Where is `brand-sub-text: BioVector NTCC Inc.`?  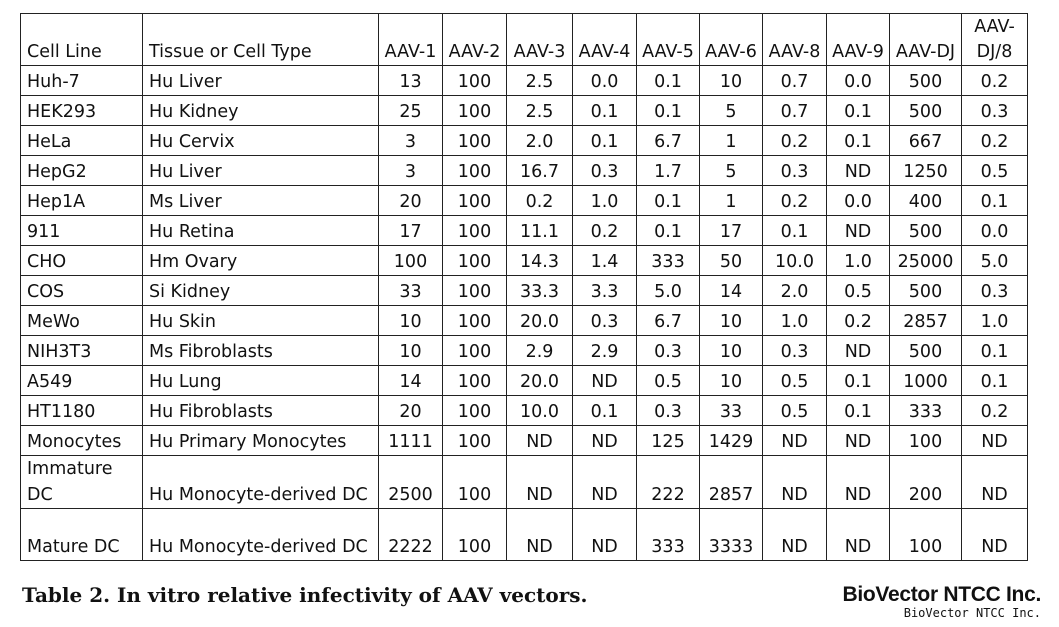
brand-sub-text: BioVector NTCC Inc. is located at coordinates (972, 613).